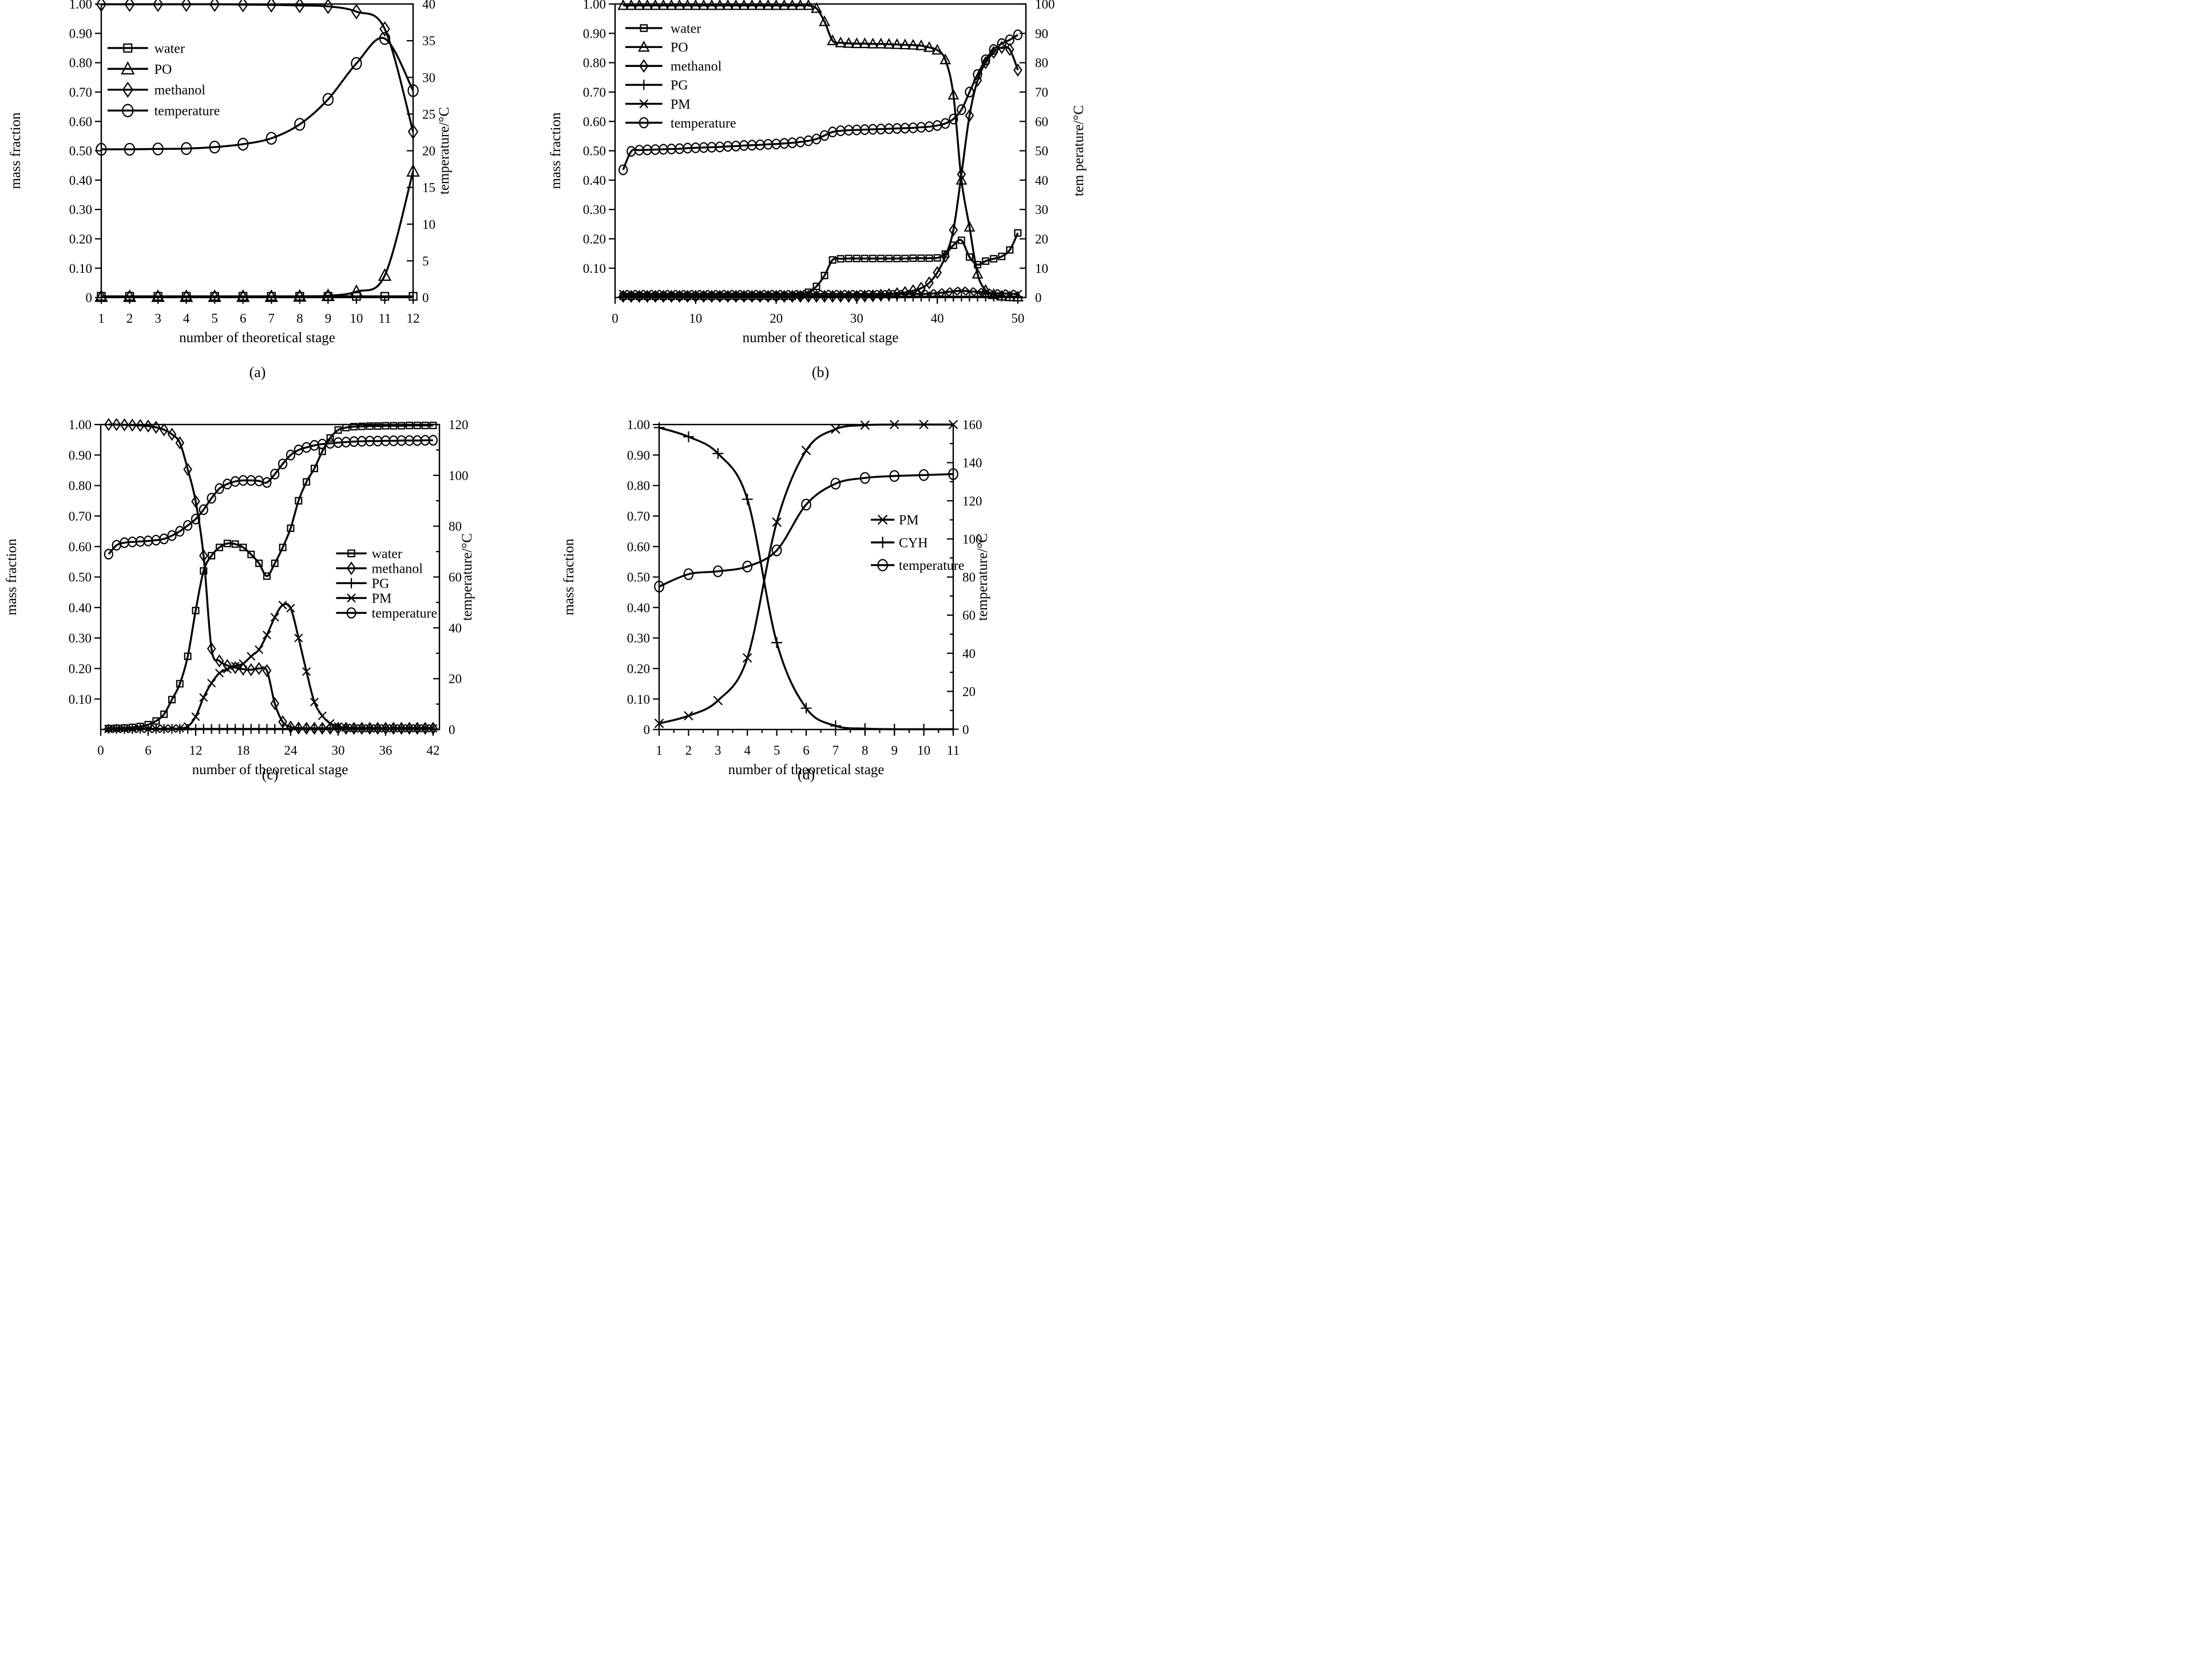 The image size is (2212, 1677). Describe the element at coordinates (594, 5) in the screenshot. I see `svg-text: 1.00` at that location.